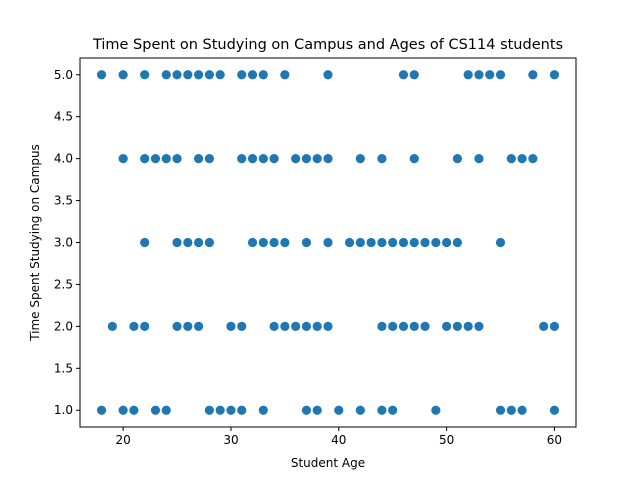 Image resolution: width=640 pixels, height=480 pixels. Describe the element at coordinates (338, 437) in the screenshot. I see `x-axis: 20 30 40 50 60` at that location.